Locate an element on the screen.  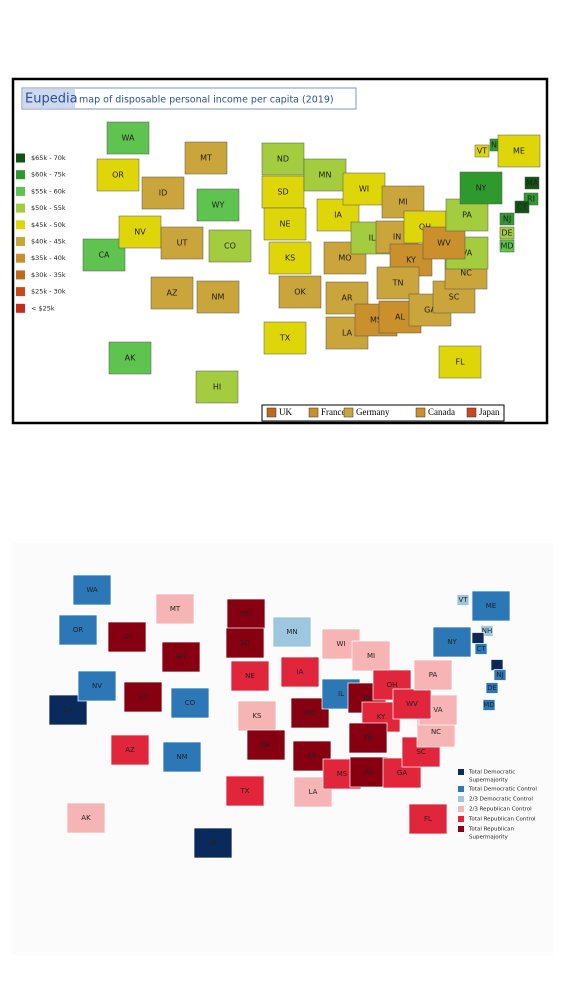
state-label: CO is located at coordinates (190, 703).